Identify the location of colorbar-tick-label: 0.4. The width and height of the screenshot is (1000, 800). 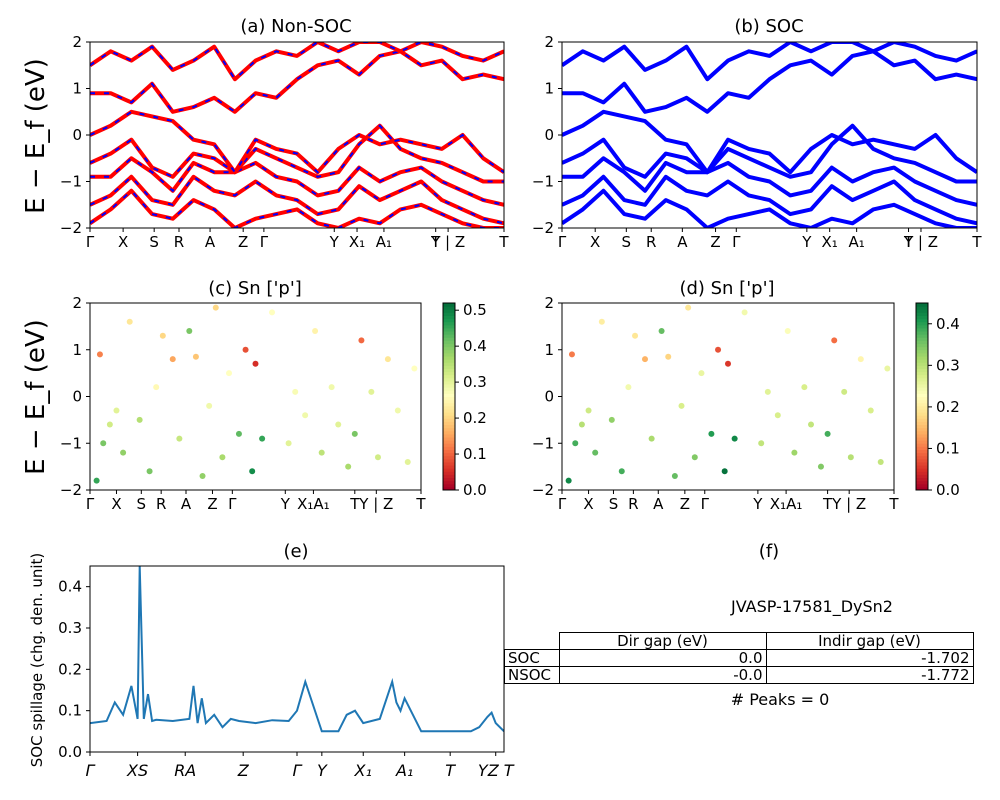
(948, 324).